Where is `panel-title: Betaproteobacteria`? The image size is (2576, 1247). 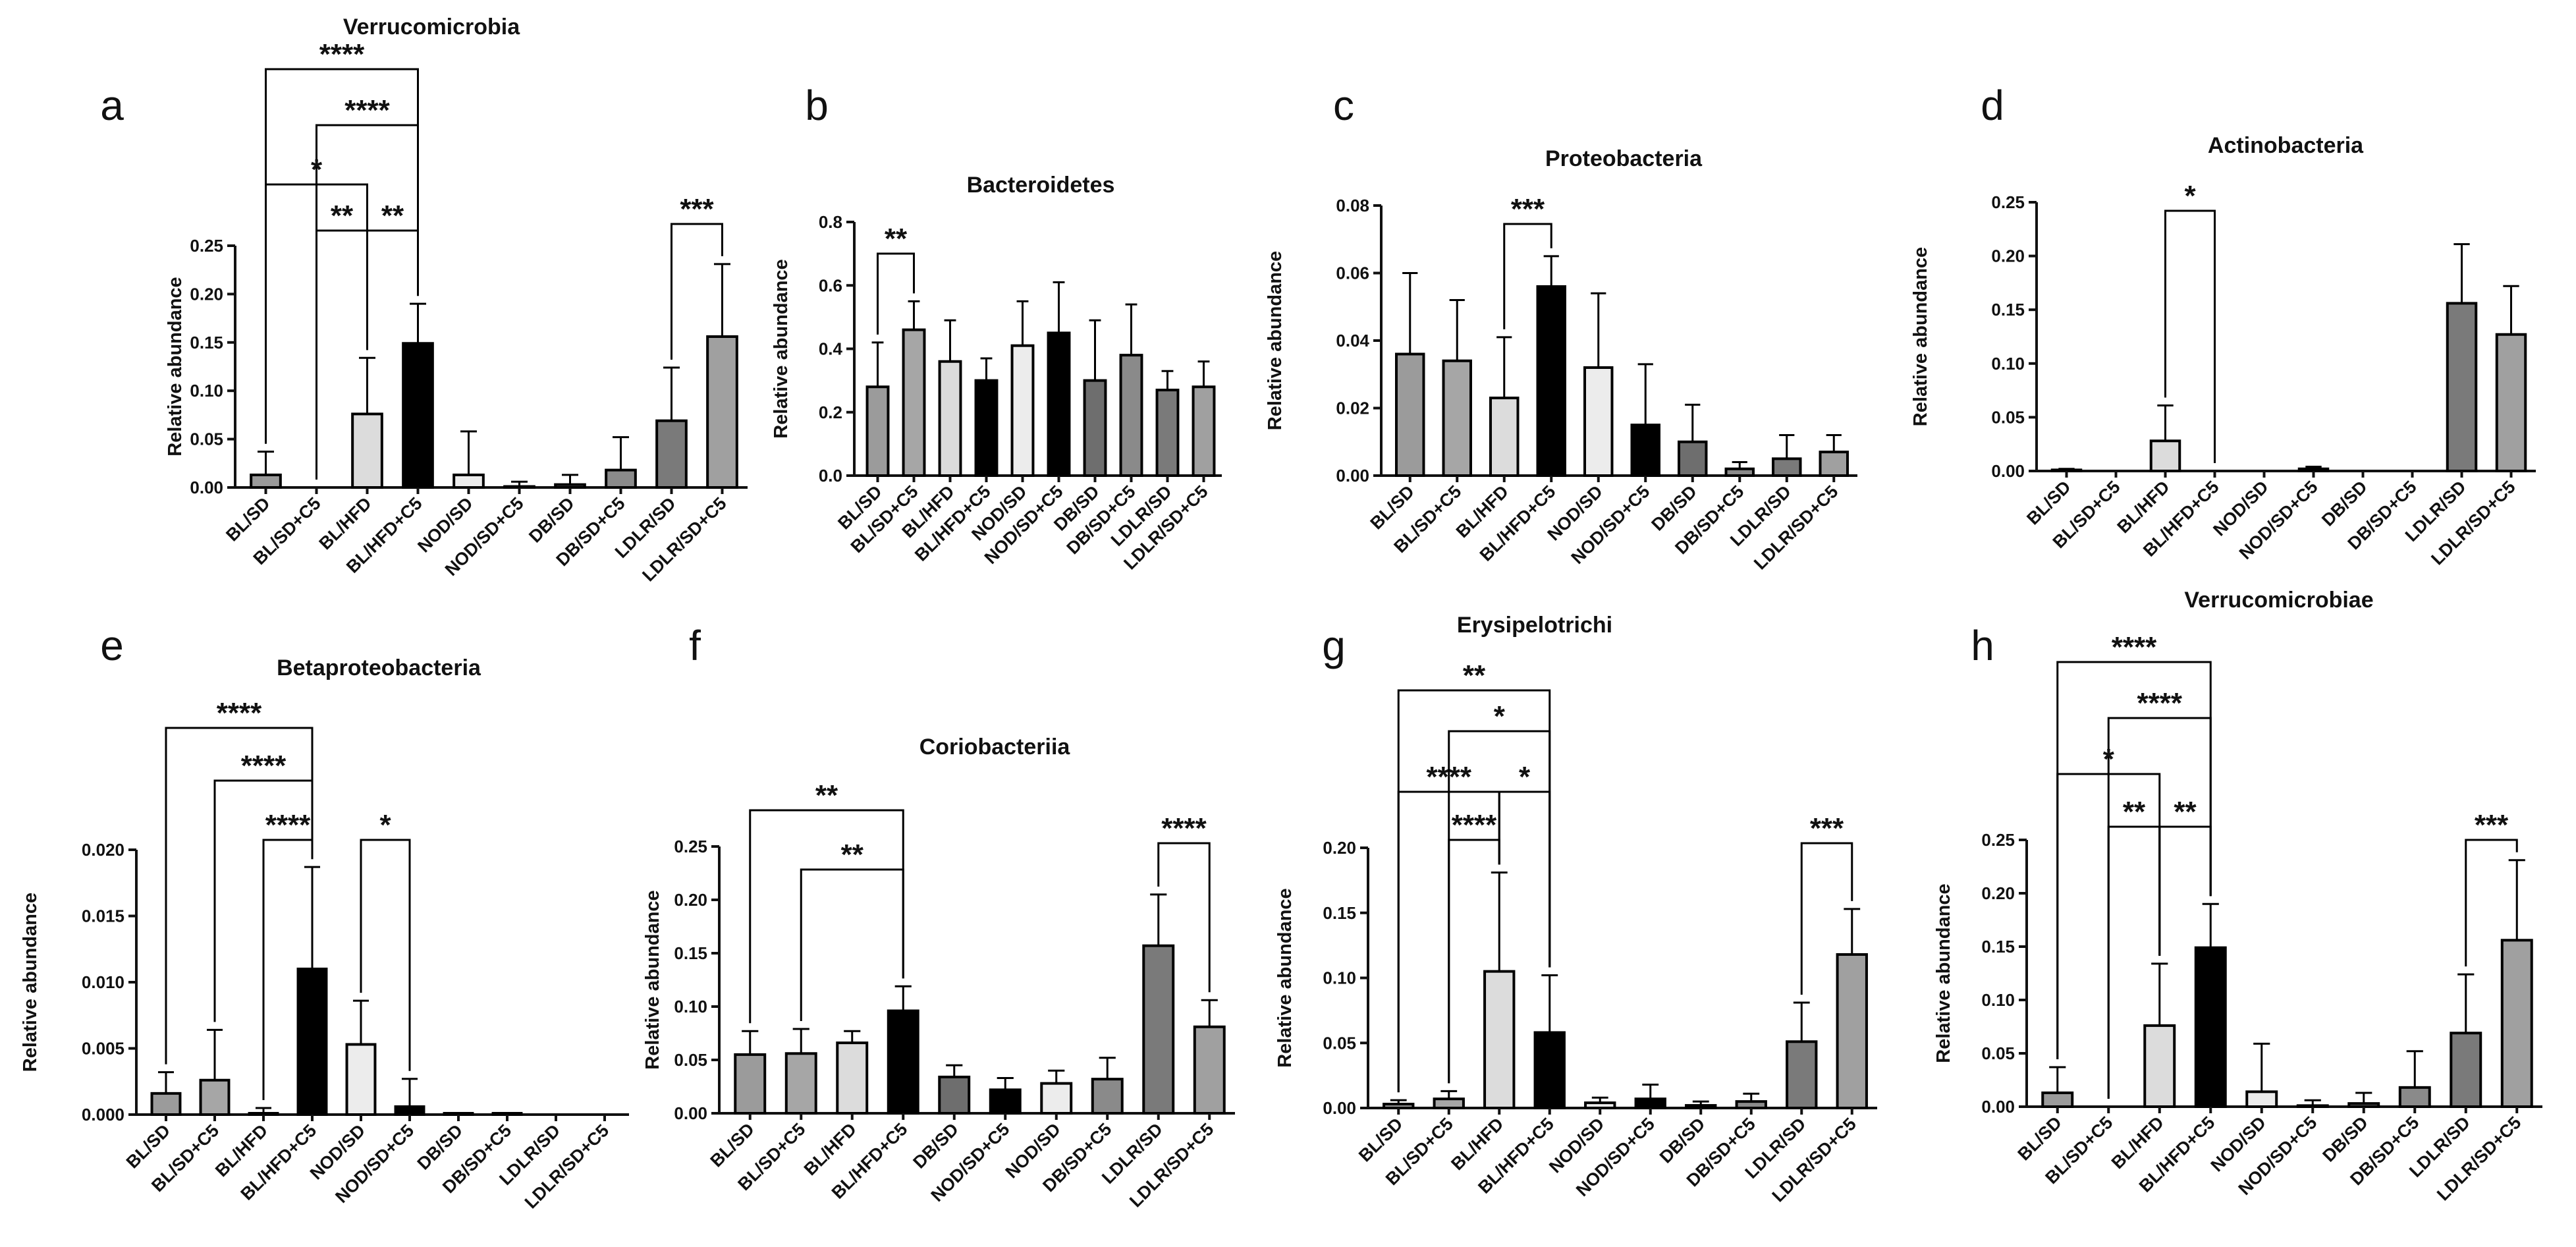 panel-title: Betaproteobacteria is located at coordinates (379, 667).